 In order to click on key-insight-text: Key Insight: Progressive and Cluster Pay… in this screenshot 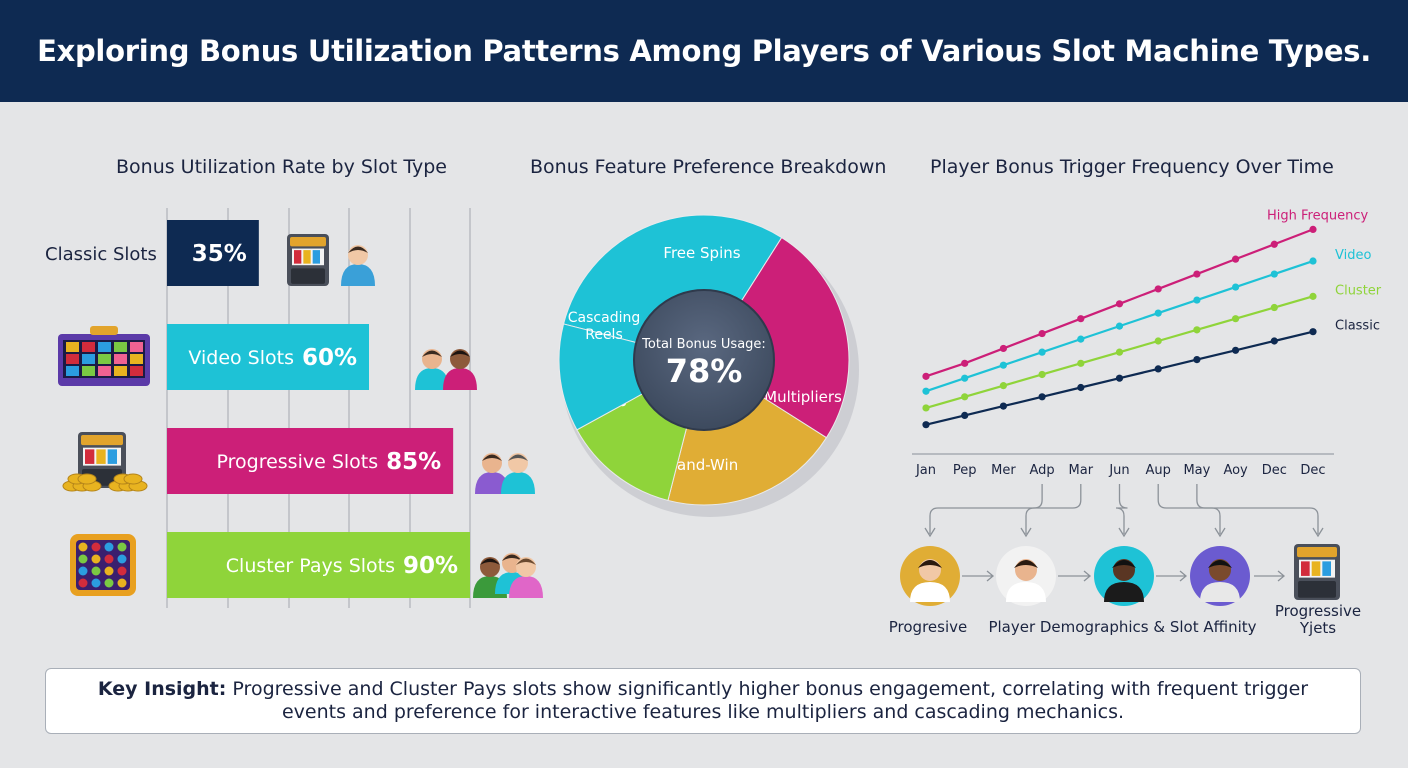, I will do `click(703, 701)`.